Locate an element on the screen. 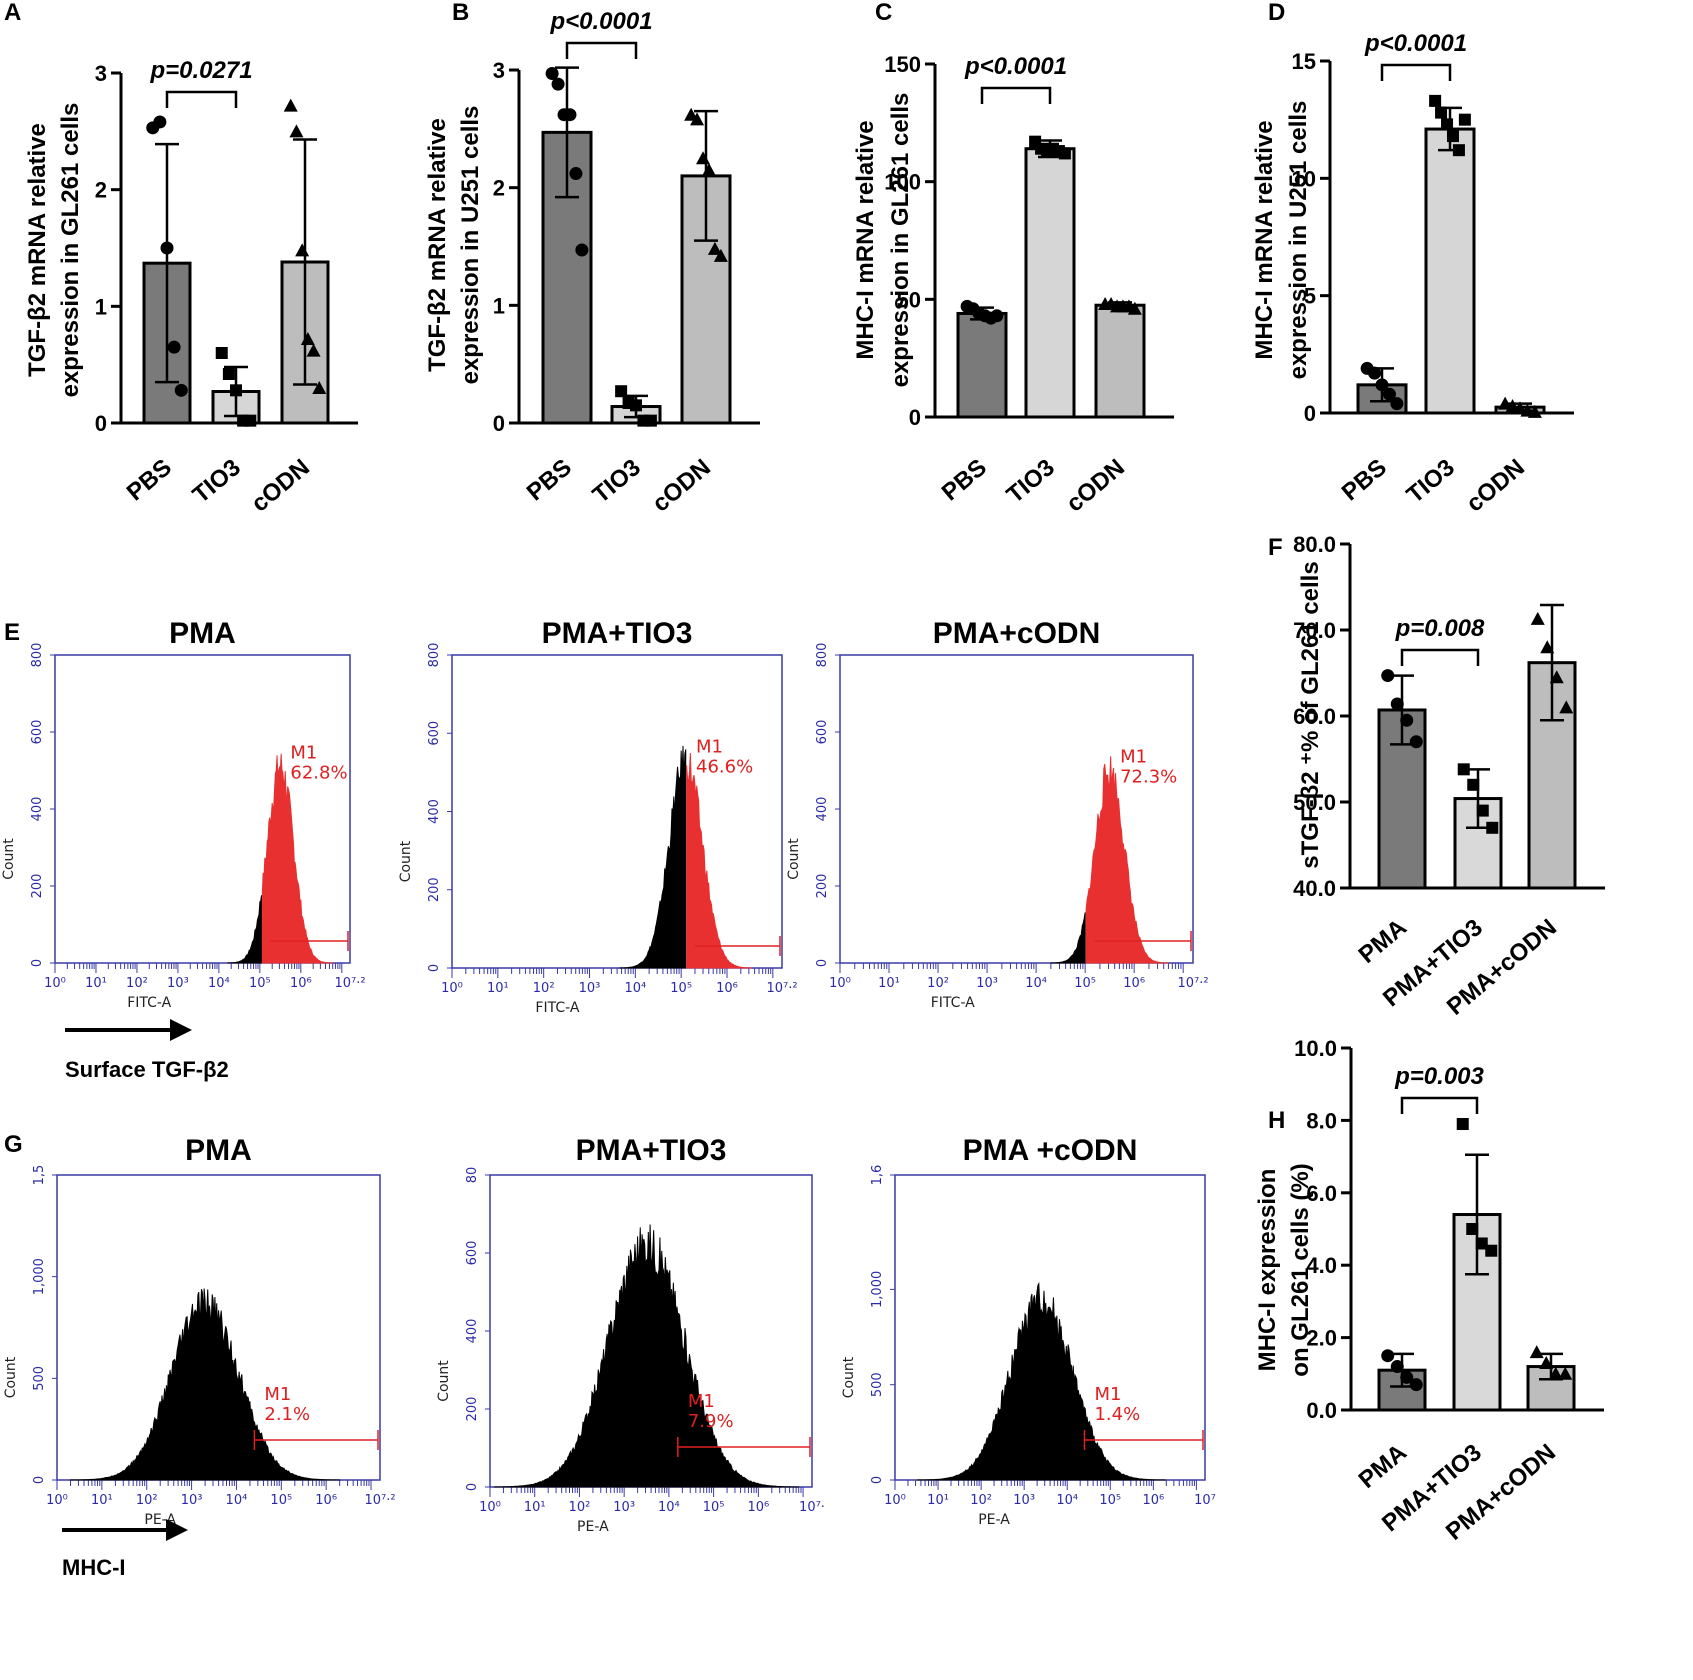 The width and height of the screenshot is (1693, 1680). y-tick-label: 15 is located at coordinates (1304, 61).